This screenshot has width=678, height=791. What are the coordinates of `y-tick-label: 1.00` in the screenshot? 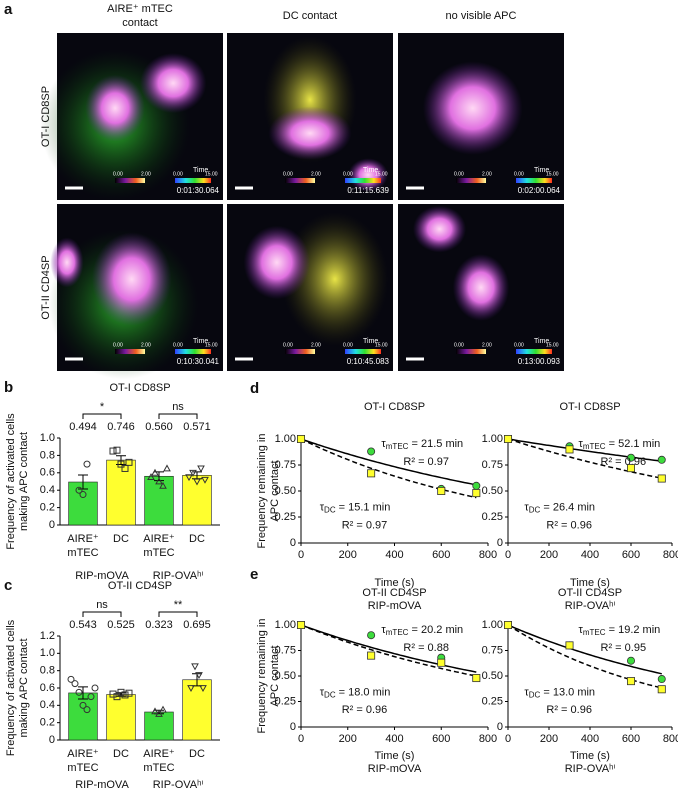 It's located at (492, 439).